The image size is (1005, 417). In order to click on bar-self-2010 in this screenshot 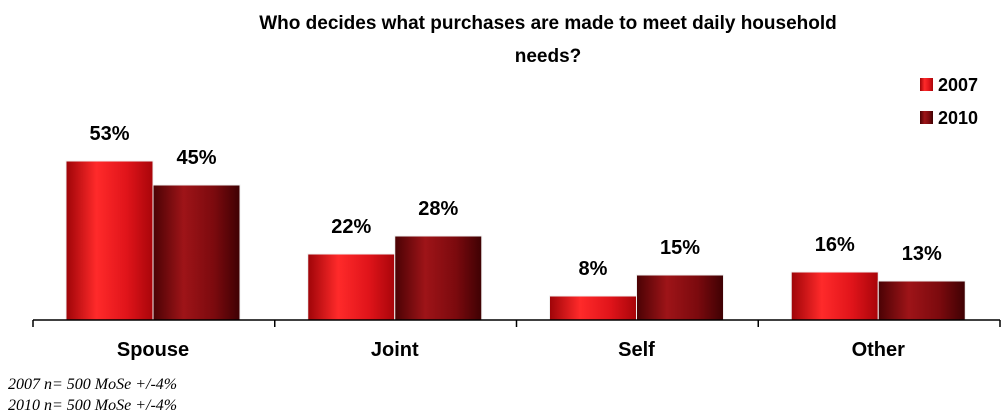, I will do `click(680, 297)`.